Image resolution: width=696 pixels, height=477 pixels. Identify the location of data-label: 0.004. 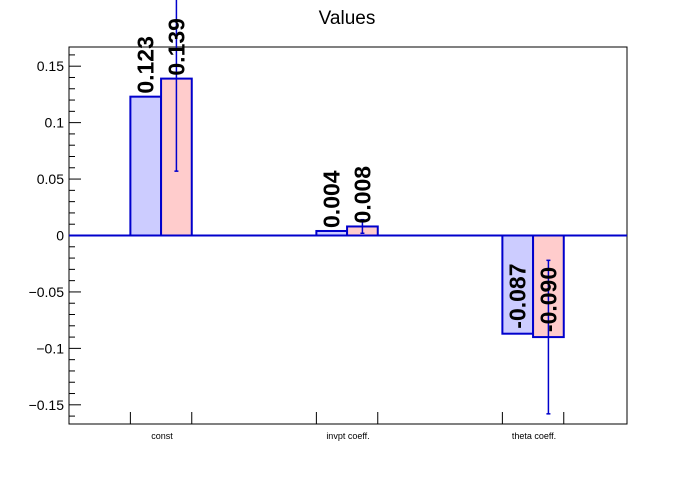
(332, 199).